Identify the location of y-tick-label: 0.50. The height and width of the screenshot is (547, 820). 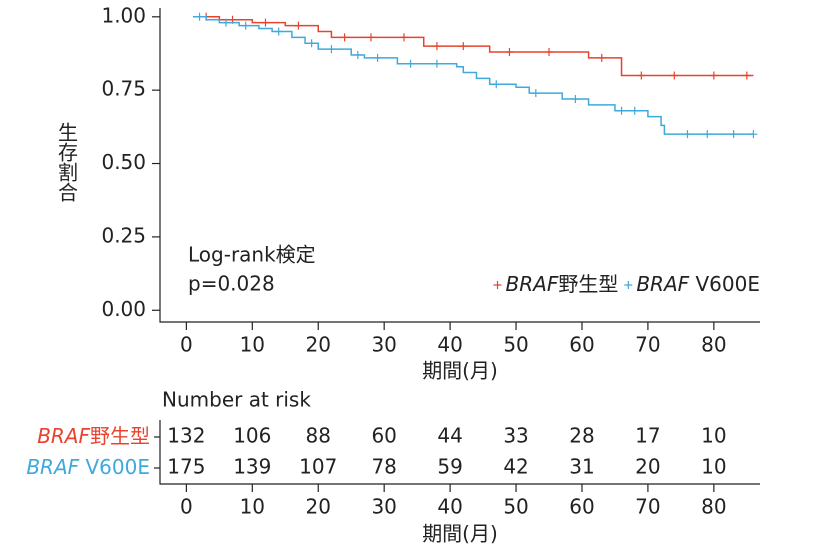
(123, 162).